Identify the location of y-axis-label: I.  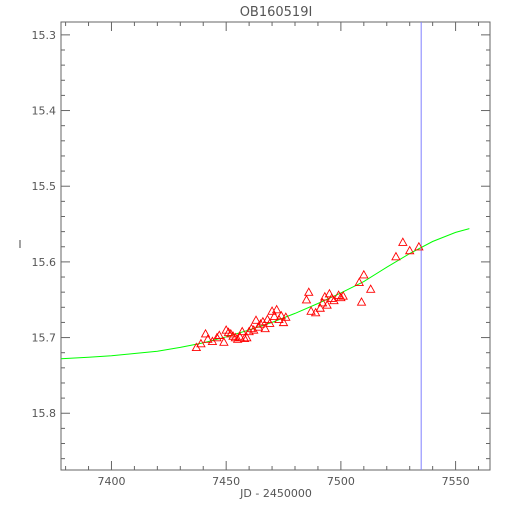
(19, 244).